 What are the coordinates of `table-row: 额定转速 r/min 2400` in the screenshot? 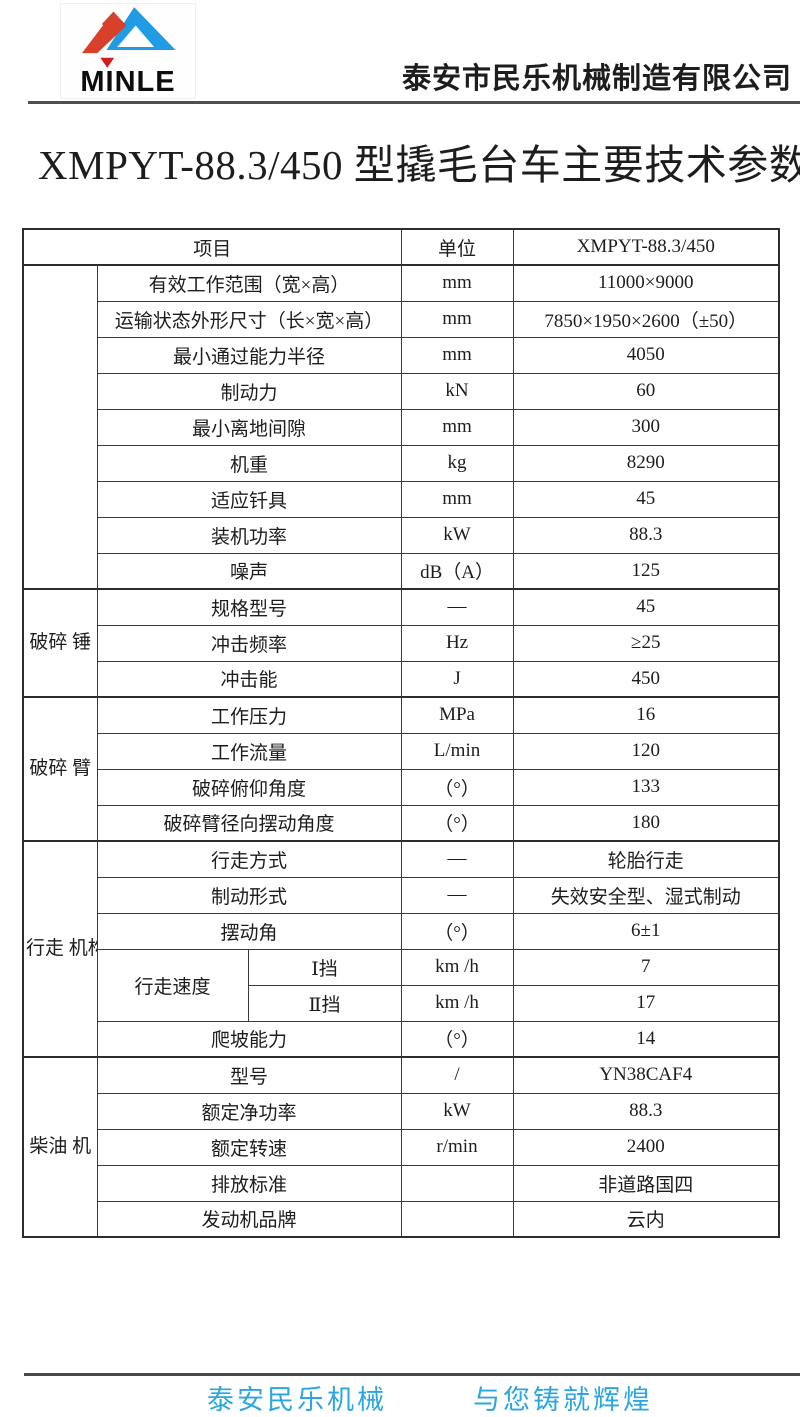 It's located at (401, 1147).